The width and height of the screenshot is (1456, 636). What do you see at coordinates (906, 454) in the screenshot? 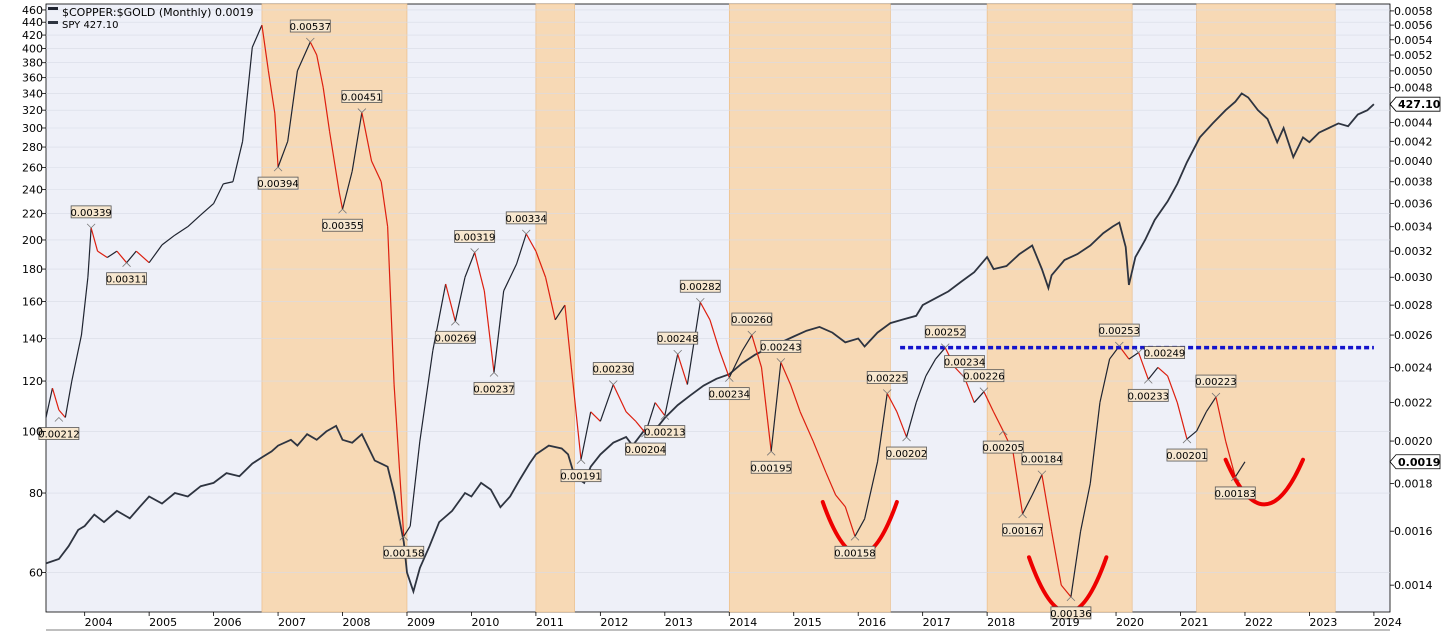
I see `annotation-label: 0.00202` at bounding box center [906, 454].